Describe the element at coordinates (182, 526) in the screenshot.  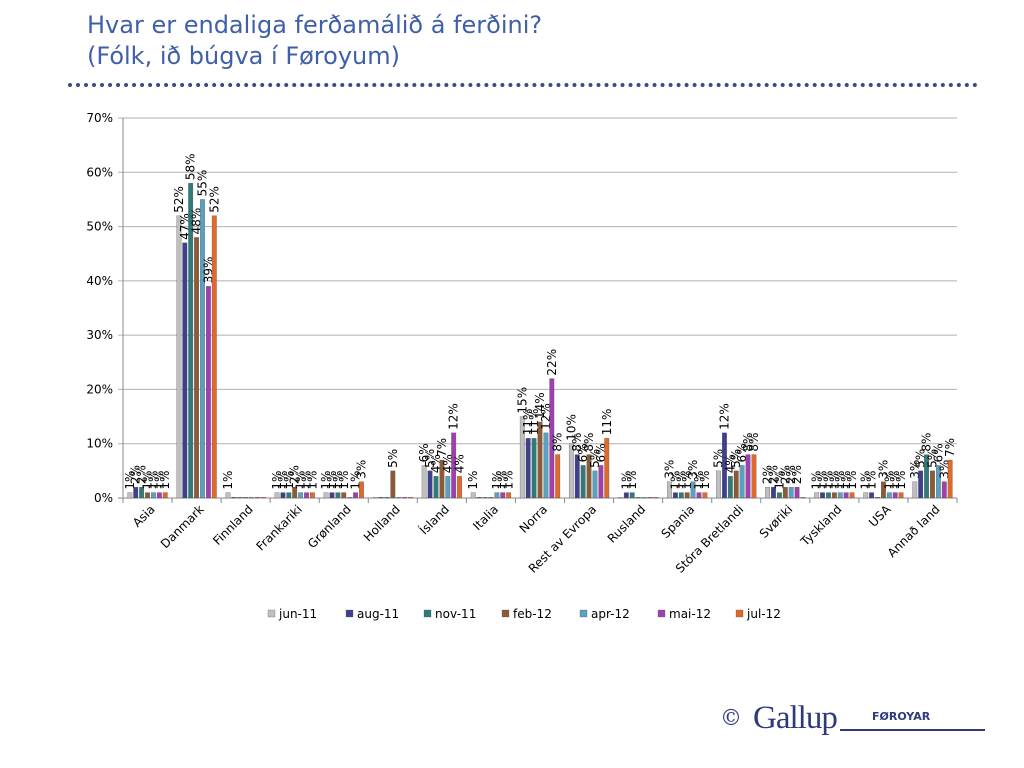
I see `x-tick-label: Danmark` at that location.